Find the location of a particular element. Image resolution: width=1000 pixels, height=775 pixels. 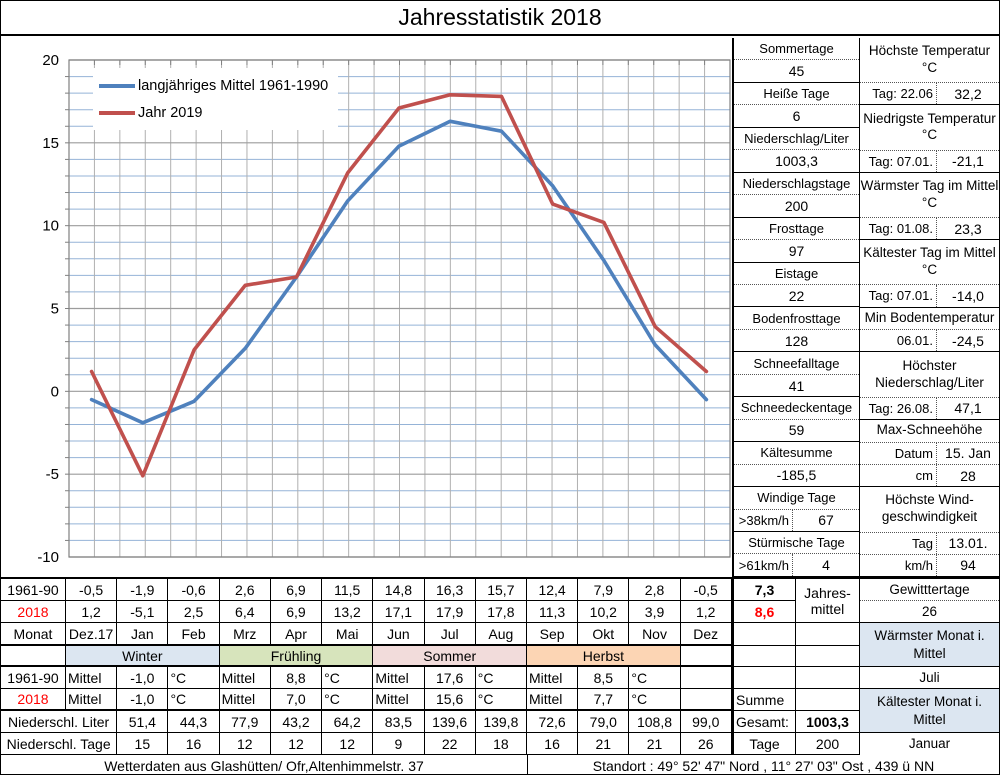

mean-cell: 7,0 is located at coordinates (296, 700).